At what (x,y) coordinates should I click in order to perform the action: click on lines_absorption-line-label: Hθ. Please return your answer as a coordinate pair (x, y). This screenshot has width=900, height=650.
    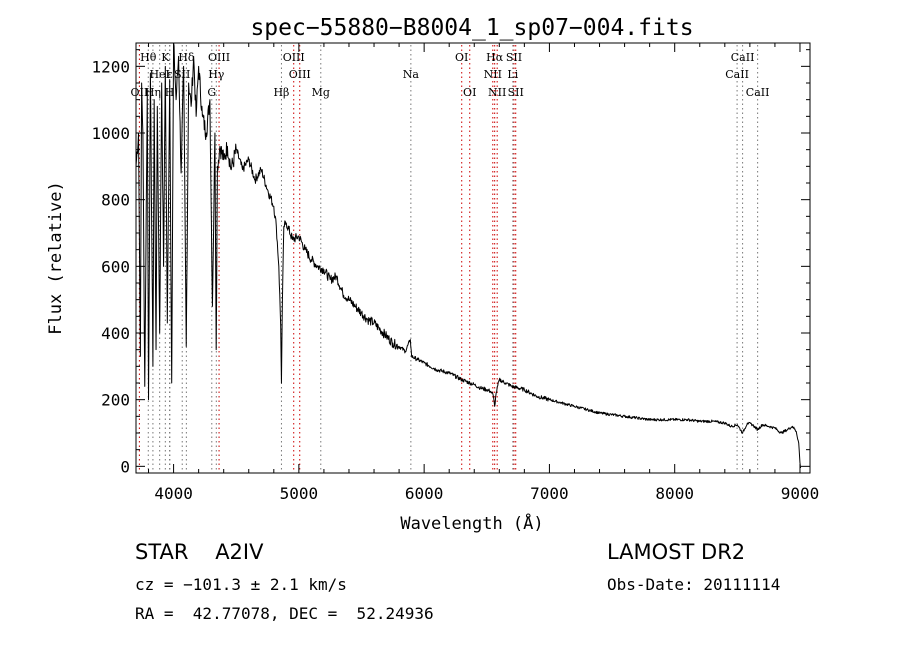
    Looking at the image, I should click on (148, 57).